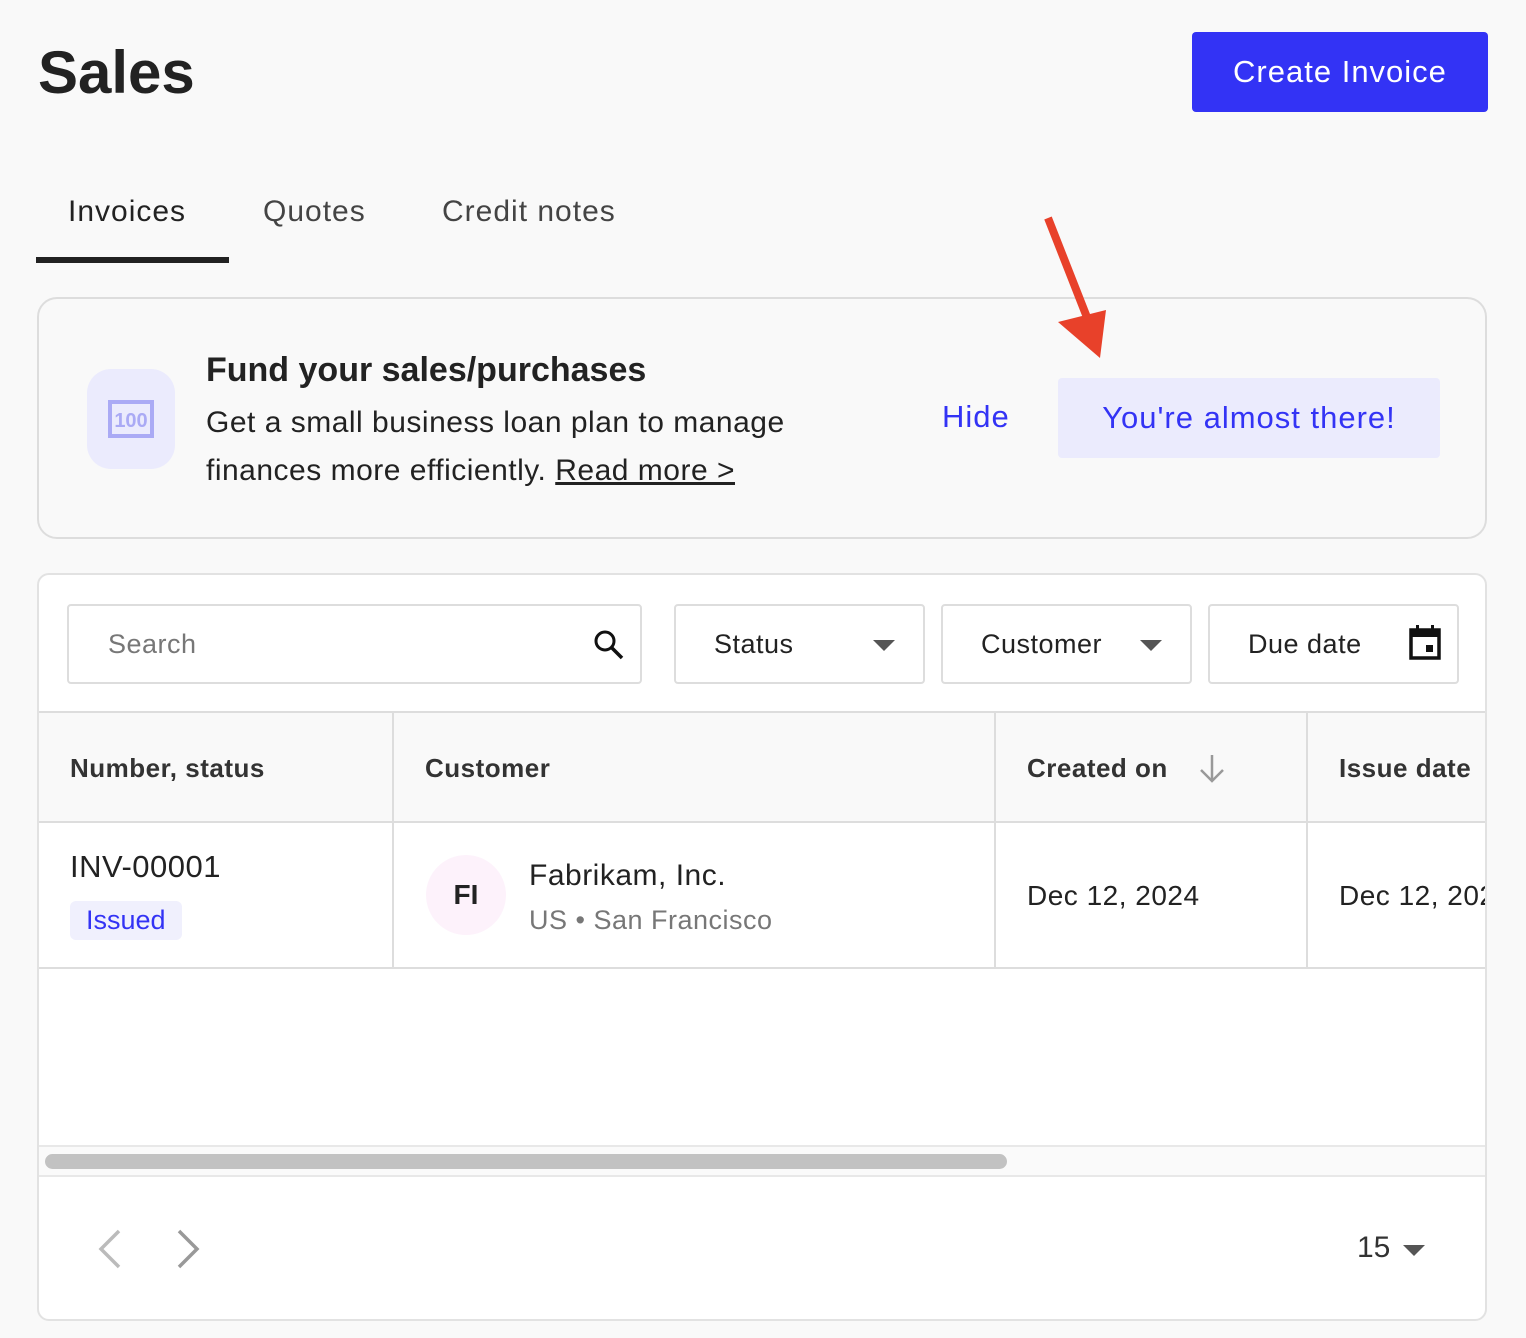  What do you see at coordinates (1097, 768) in the screenshot?
I see `column-created-on: Created on` at bounding box center [1097, 768].